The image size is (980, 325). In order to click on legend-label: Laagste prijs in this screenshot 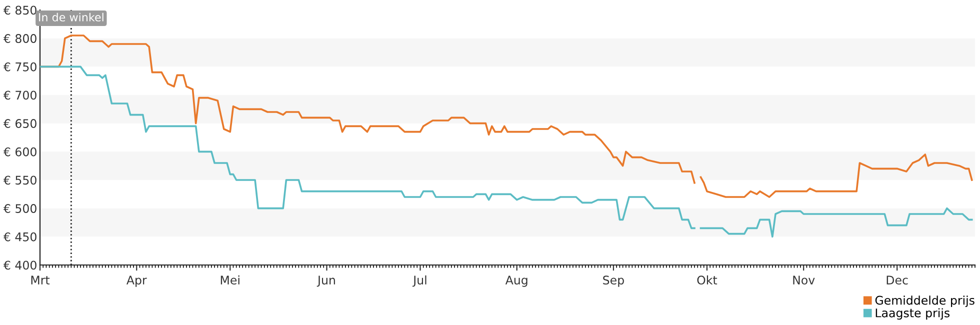, I will do `click(913, 314)`.